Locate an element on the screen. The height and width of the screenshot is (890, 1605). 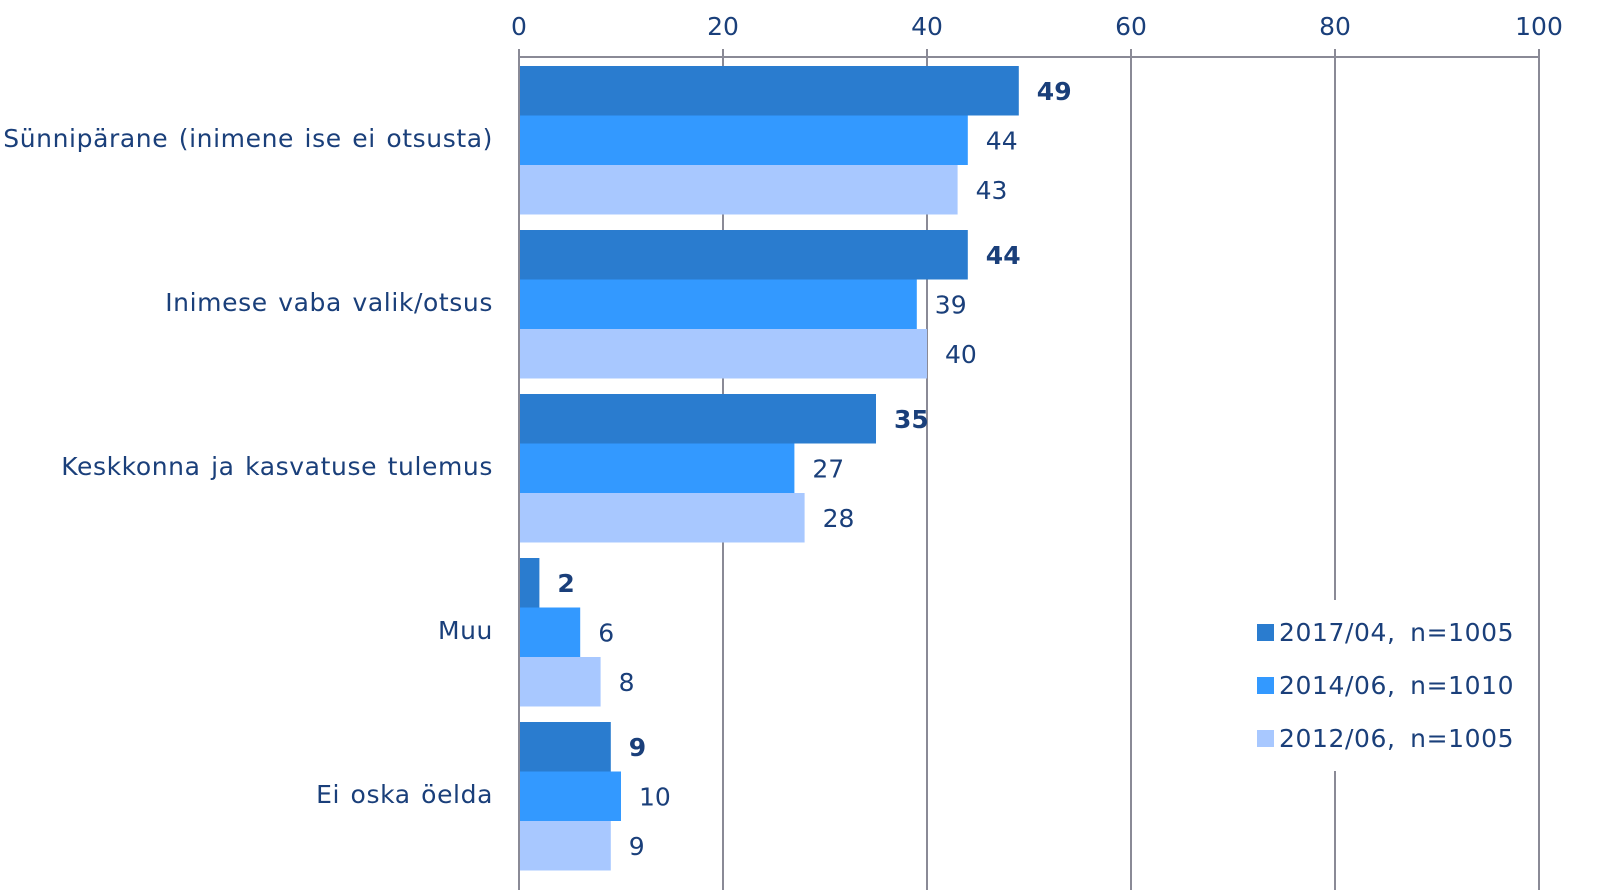
category-label-2: Inimese vaba valik/otsus is located at coordinates (329, 303).